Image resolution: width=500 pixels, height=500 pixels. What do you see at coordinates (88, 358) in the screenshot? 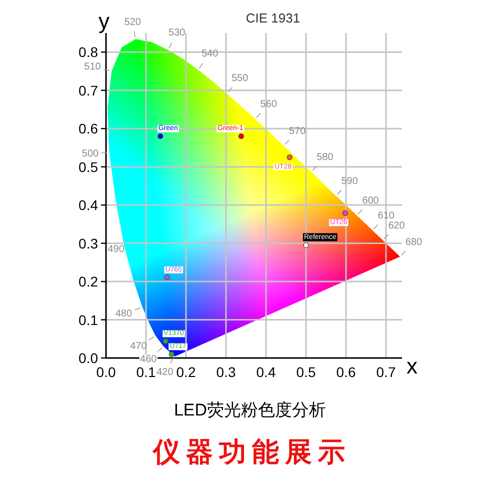
I see `y-tick-label: 0.0` at bounding box center [88, 358].